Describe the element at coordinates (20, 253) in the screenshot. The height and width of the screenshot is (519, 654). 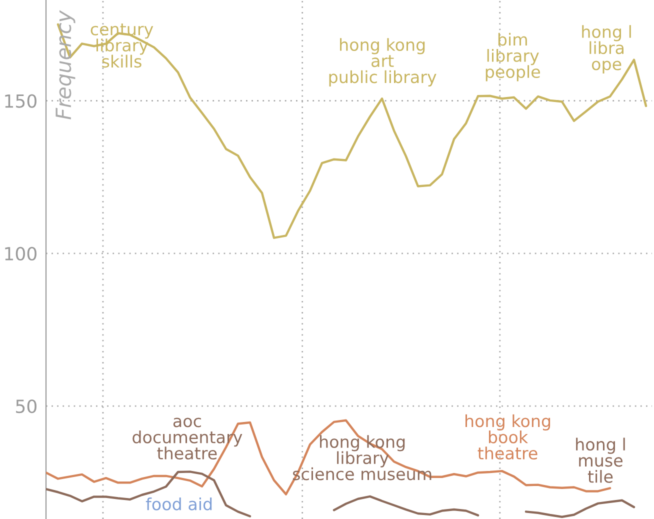
I see `y-tick-label: 100` at that location.